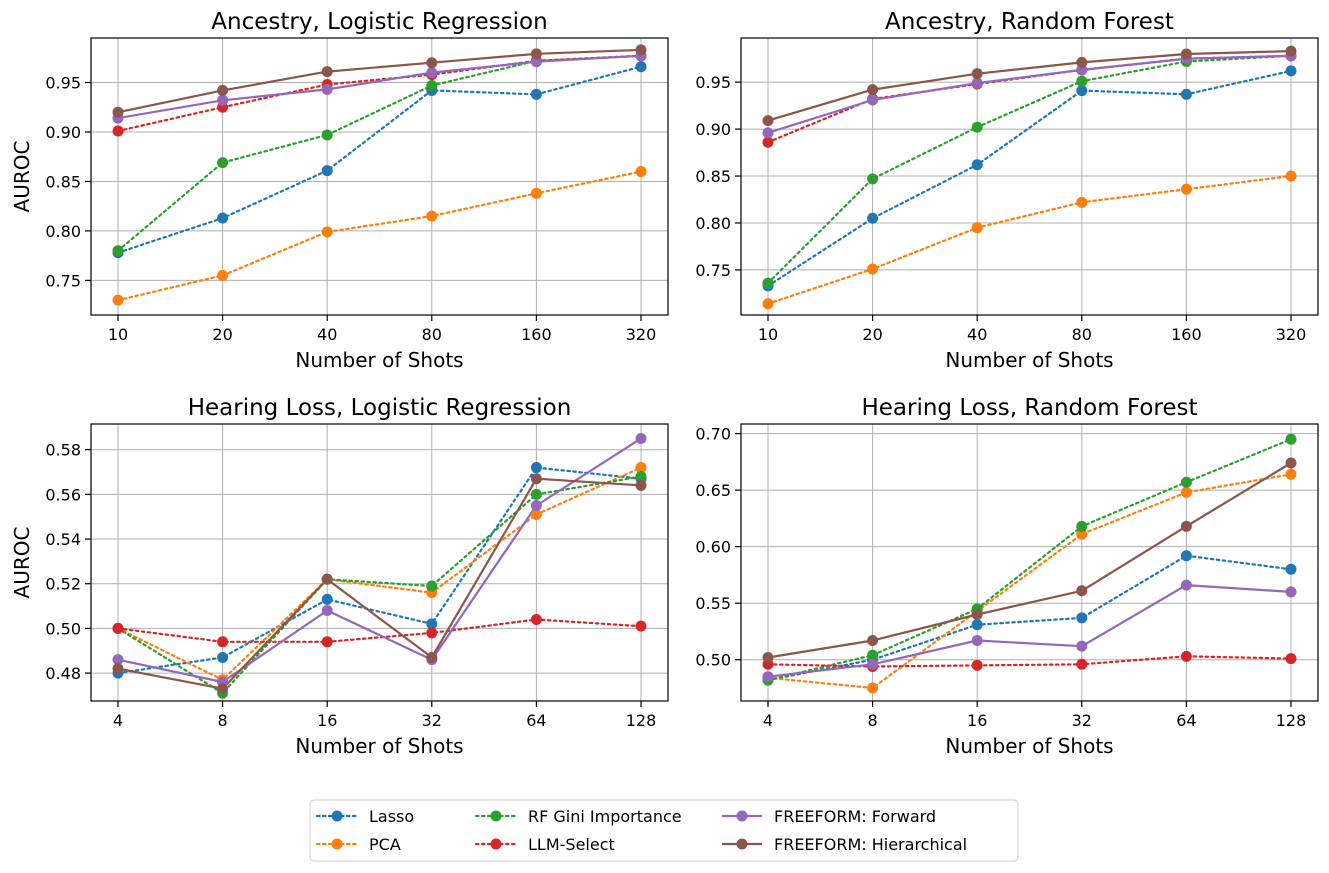 The height and width of the screenshot is (873, 1329). What do you see at coordinates (364, 816) in the screenshot?
I see `legend-item-lasso: Lasso` at bounding box center [364, 816].